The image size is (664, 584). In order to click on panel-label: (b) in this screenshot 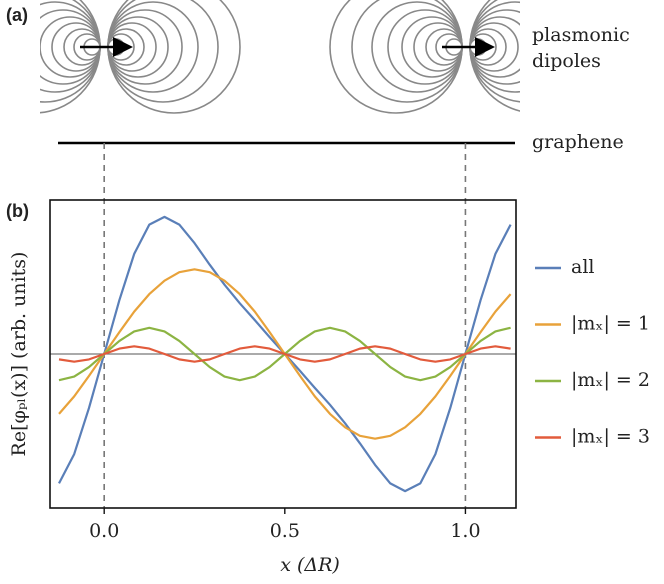, I will do `click(17, 211)`.